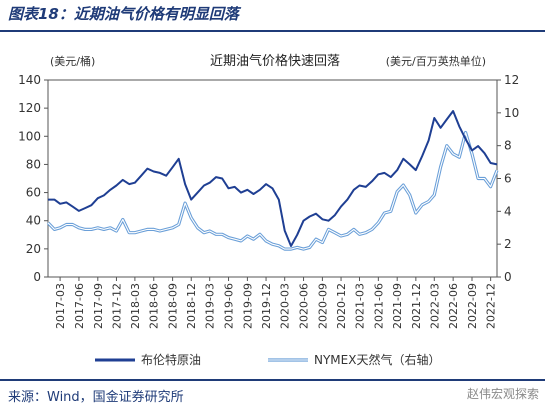  I want to click on y-left-tick-label: 60, so click(33, 193).